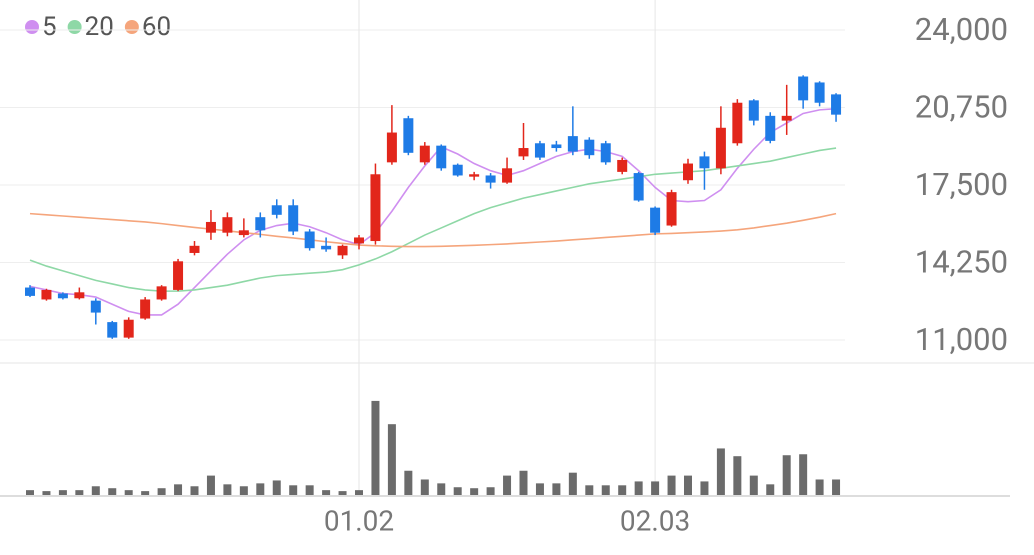  Describe the element at coordinates (961, 184) in the screenshot. I see `y-tick-label: 17,500` at that location.